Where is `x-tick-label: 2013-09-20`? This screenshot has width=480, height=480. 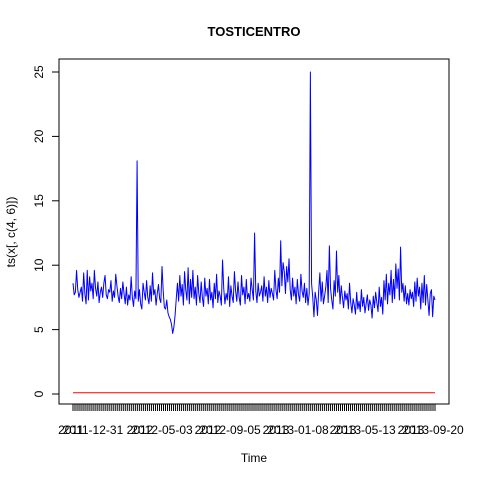 x-tick-label: 2013-09-20 is located at coordinates (433, 430).